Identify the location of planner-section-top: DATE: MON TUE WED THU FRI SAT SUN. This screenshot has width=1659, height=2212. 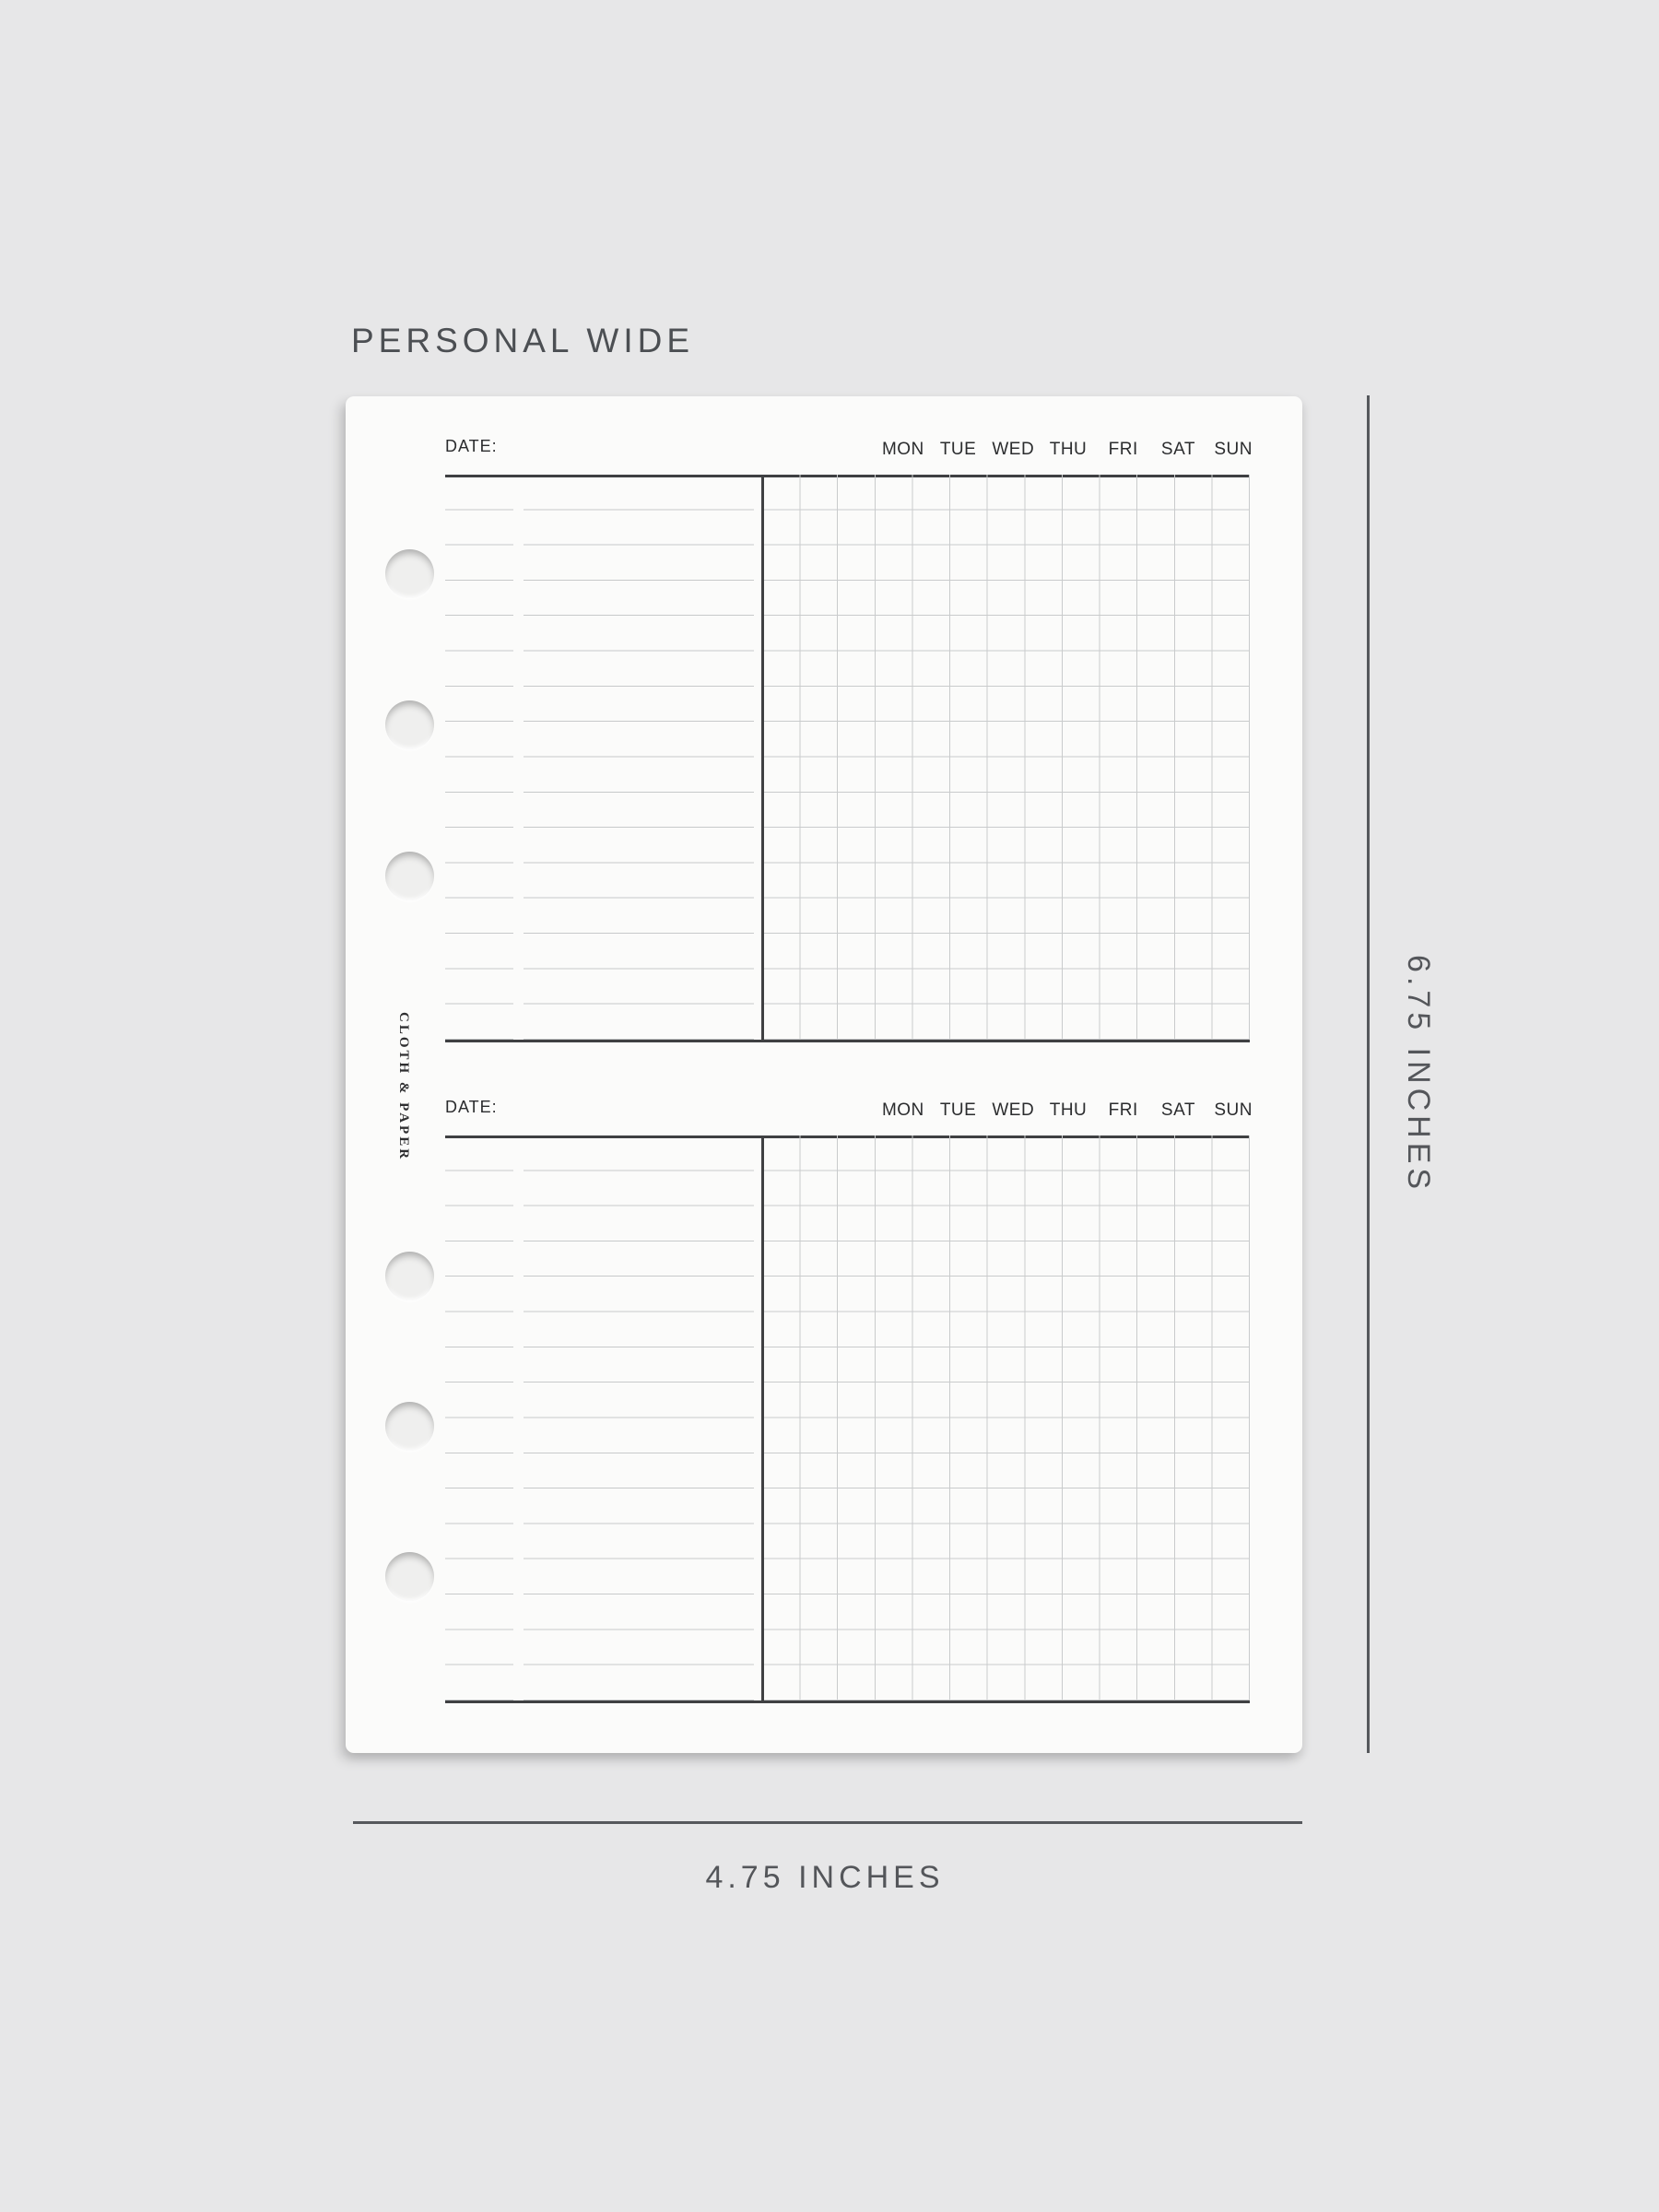
(848, 740).